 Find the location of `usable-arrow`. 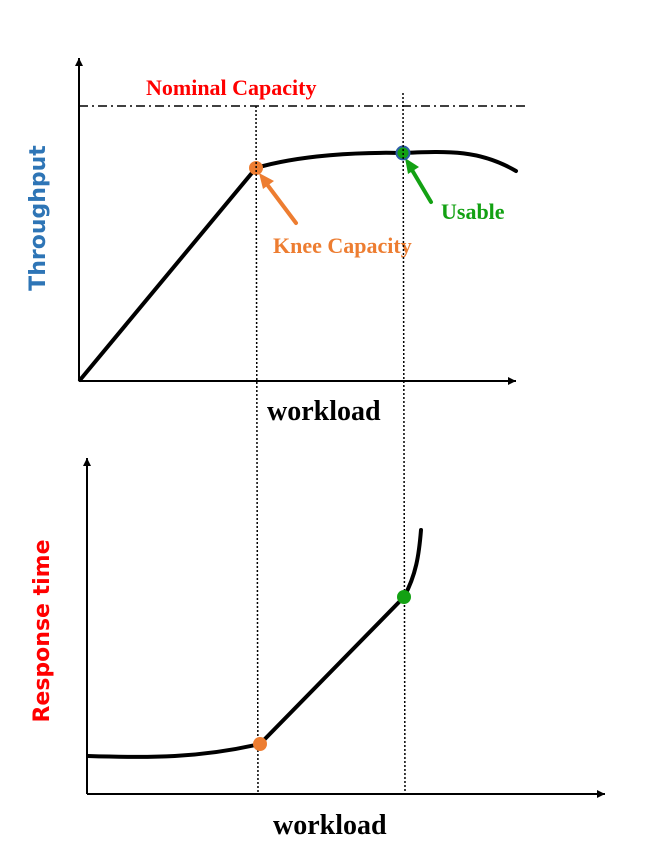

usable-arrow is located at coordinates (419, 181).